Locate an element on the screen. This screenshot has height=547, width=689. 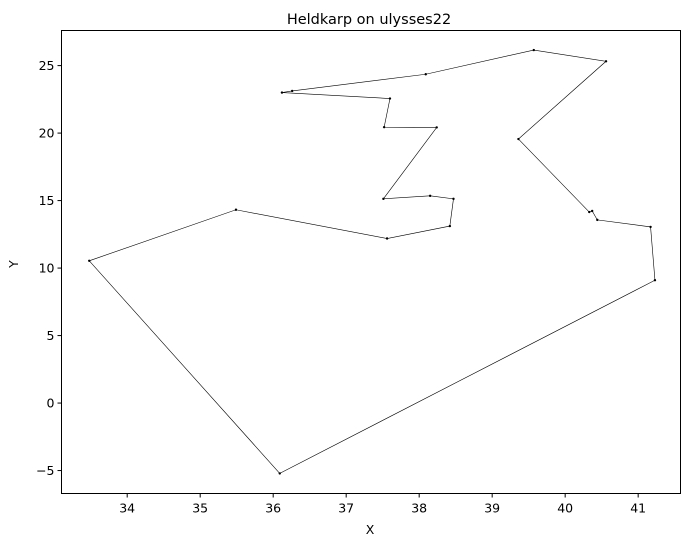
y-axis-label: Y is located at coordinates (13, 264).